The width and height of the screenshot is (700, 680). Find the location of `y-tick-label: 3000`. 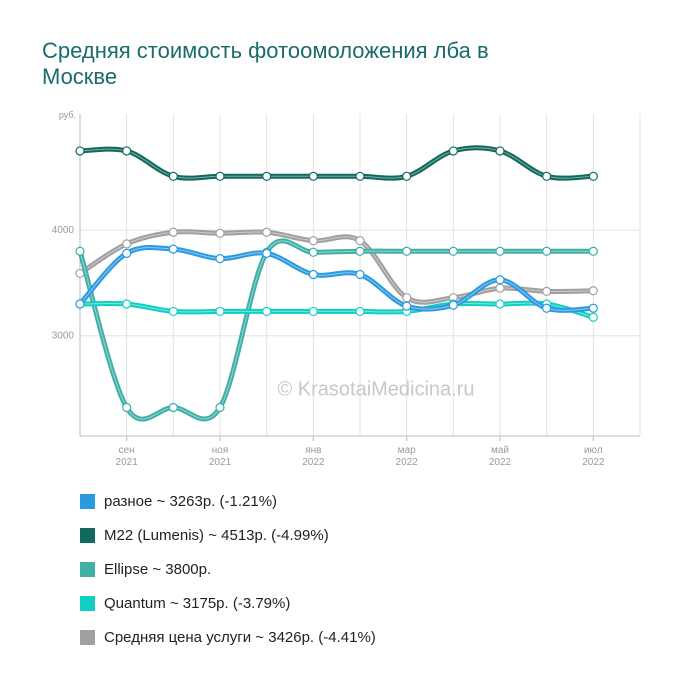

y-tick-label: 3000 is located at coordinates (63, 336).